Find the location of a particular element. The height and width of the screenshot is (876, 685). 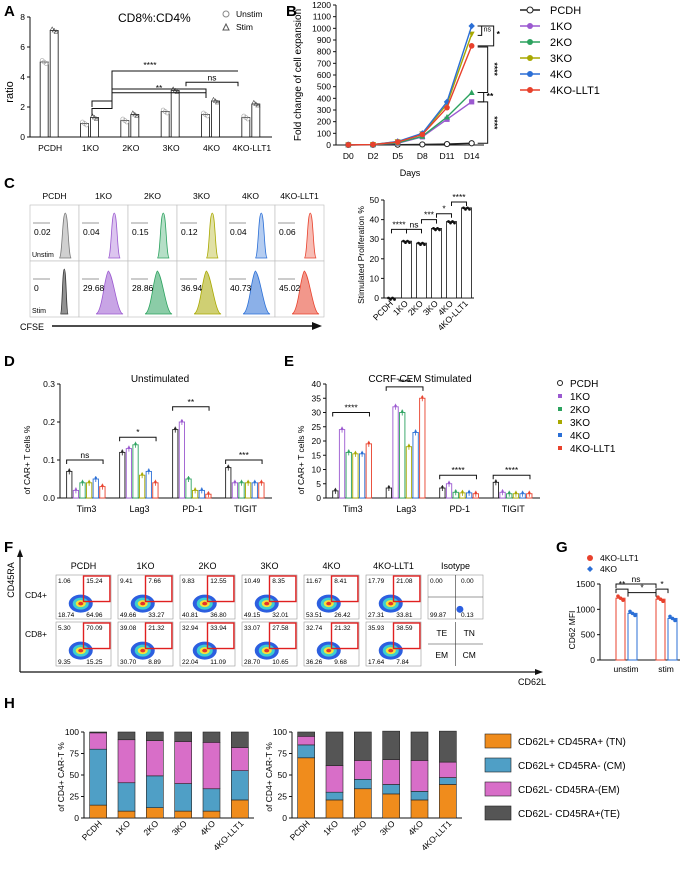

panel-a-y-tick-label: 0 is located at coordinates (22, 137).